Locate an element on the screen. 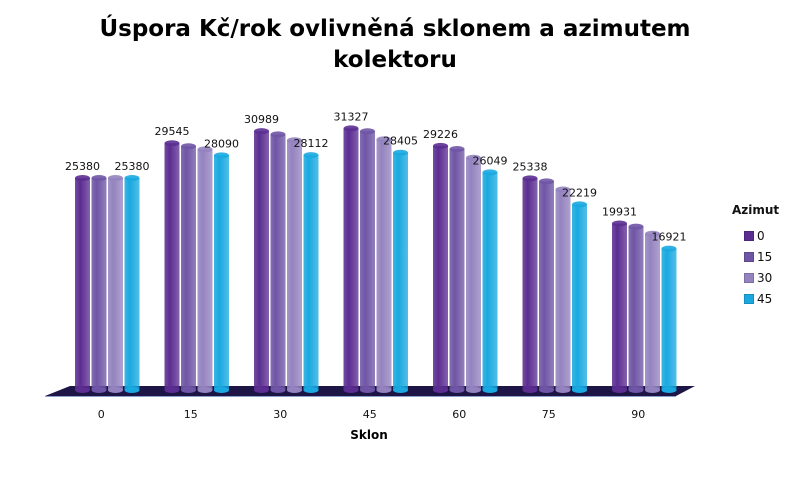 The width and height of the screenshot is (790, 480). data-label: 25338 is located at coordinates (530, 166).